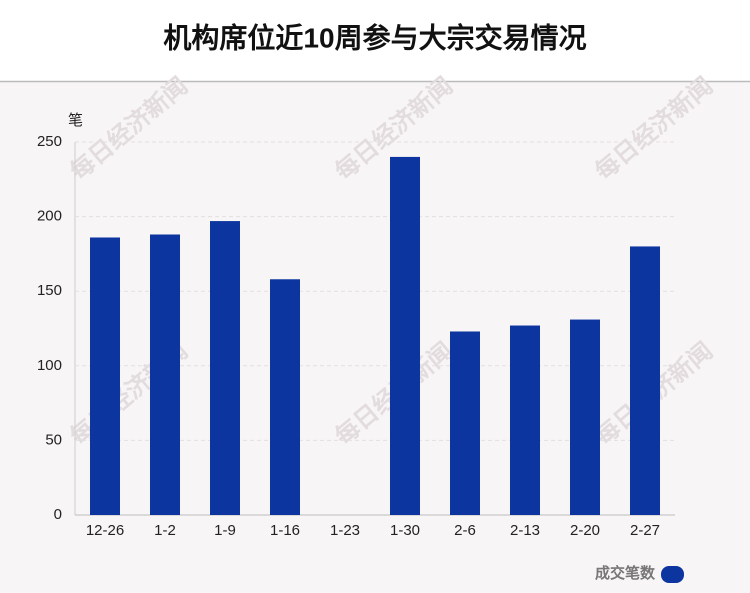 This screenshot has height=593, width=750. What do you see at coordinates (75, 120) in the screenshot?
I see `y-unit: 笔` at bounding box center [75, 120].